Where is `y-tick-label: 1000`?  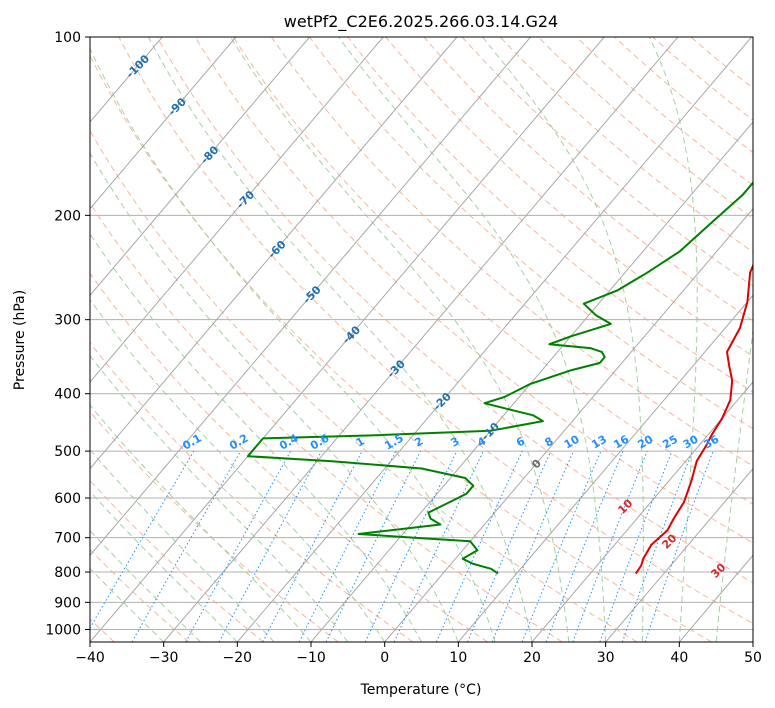
y-tick-label: 1000 is located at coordinates (63, 630).